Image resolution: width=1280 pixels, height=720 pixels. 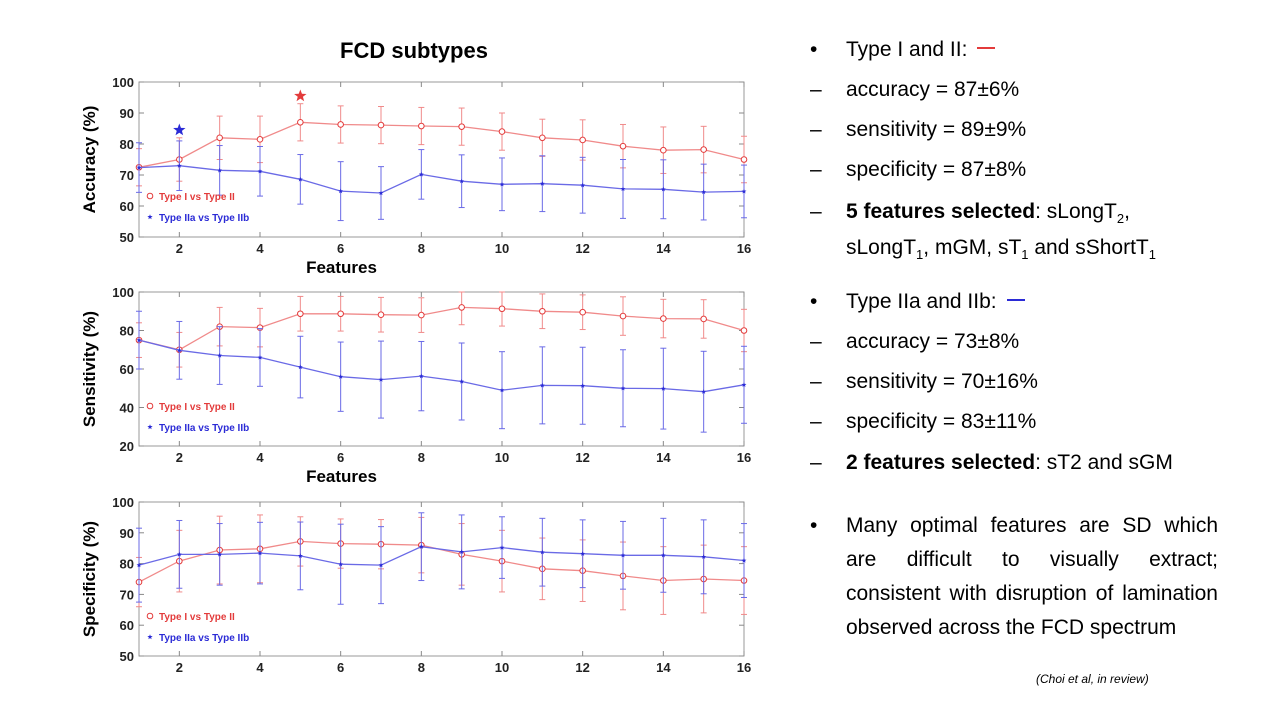 What do you see at coordinates (150, 217) in the screenshot?
I see `legend-marker-type2` at bounding box center [150, 217].